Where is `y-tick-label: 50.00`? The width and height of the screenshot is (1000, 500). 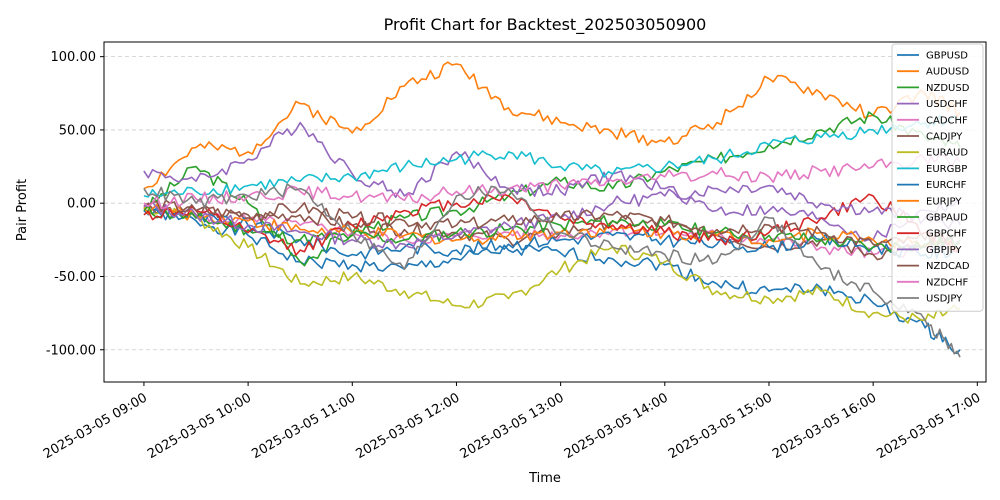 y-tick-label: 50.00 is located at coordinates (77, 130).